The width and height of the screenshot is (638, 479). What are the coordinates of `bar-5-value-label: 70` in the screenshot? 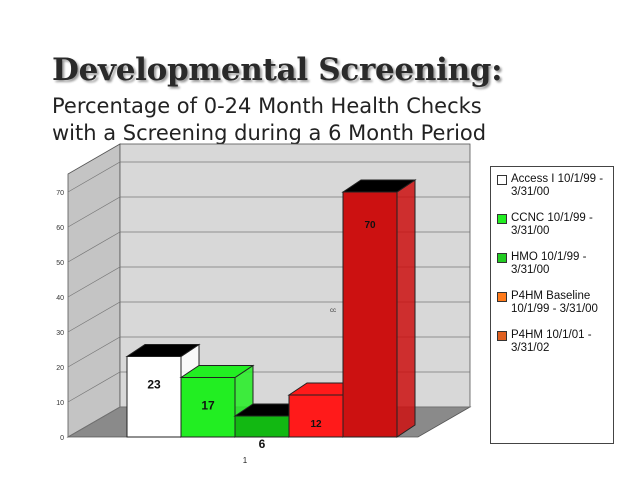 It's located at (370, 225).